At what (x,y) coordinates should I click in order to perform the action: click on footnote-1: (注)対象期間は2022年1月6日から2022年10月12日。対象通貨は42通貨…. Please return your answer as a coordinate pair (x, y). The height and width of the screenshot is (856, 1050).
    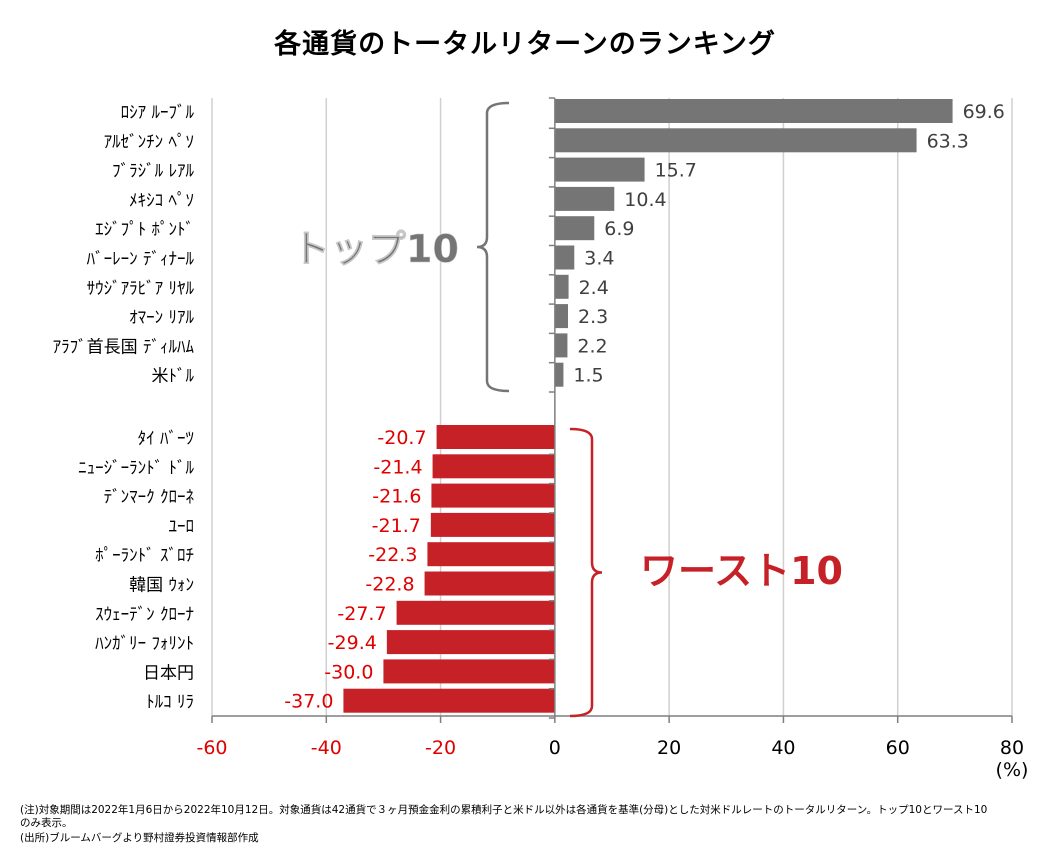
    Looking at the image, I should click on (504, 810).